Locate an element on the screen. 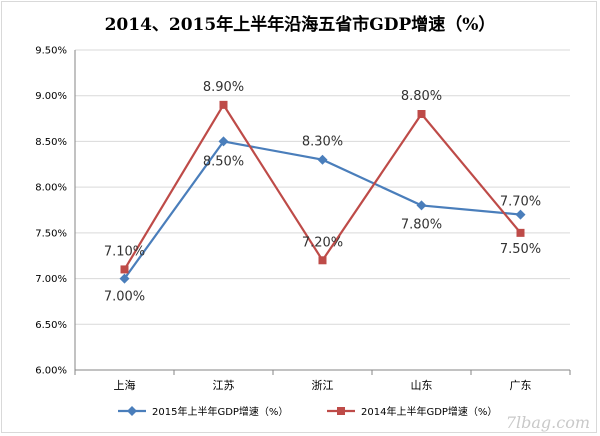 The height and width of the screenshot is (436, 600). legend-entry: 2015年上半年GDP增速（%） is located at coordinates (203, 411).